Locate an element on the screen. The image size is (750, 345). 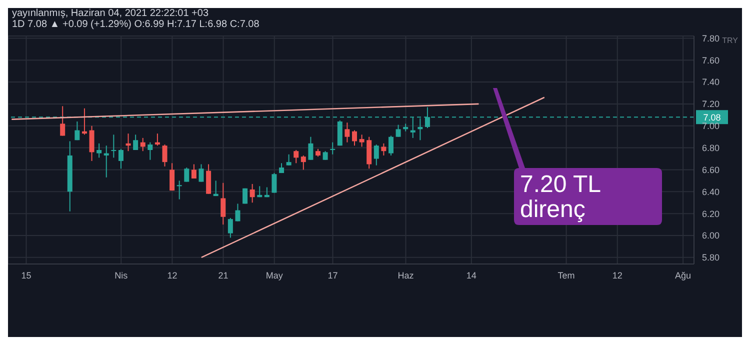
ref-line-label: 7.08 is located at coordinates (712, 117).